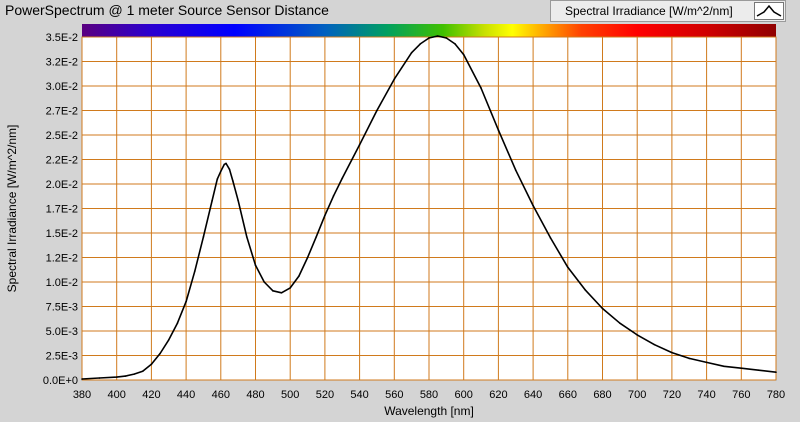 This screenshot has width=800, height=422. I want to click on y-tick-label: 2.5E-3, so click(62, 357).